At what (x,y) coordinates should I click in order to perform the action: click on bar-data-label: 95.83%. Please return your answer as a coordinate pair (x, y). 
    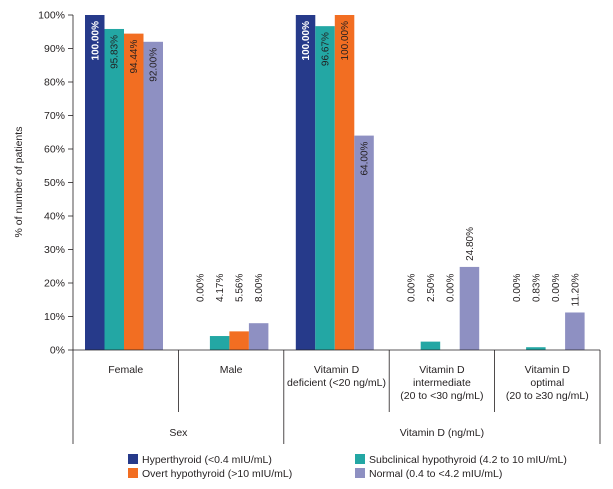
    Looking at the image, I should click on (115, 52).